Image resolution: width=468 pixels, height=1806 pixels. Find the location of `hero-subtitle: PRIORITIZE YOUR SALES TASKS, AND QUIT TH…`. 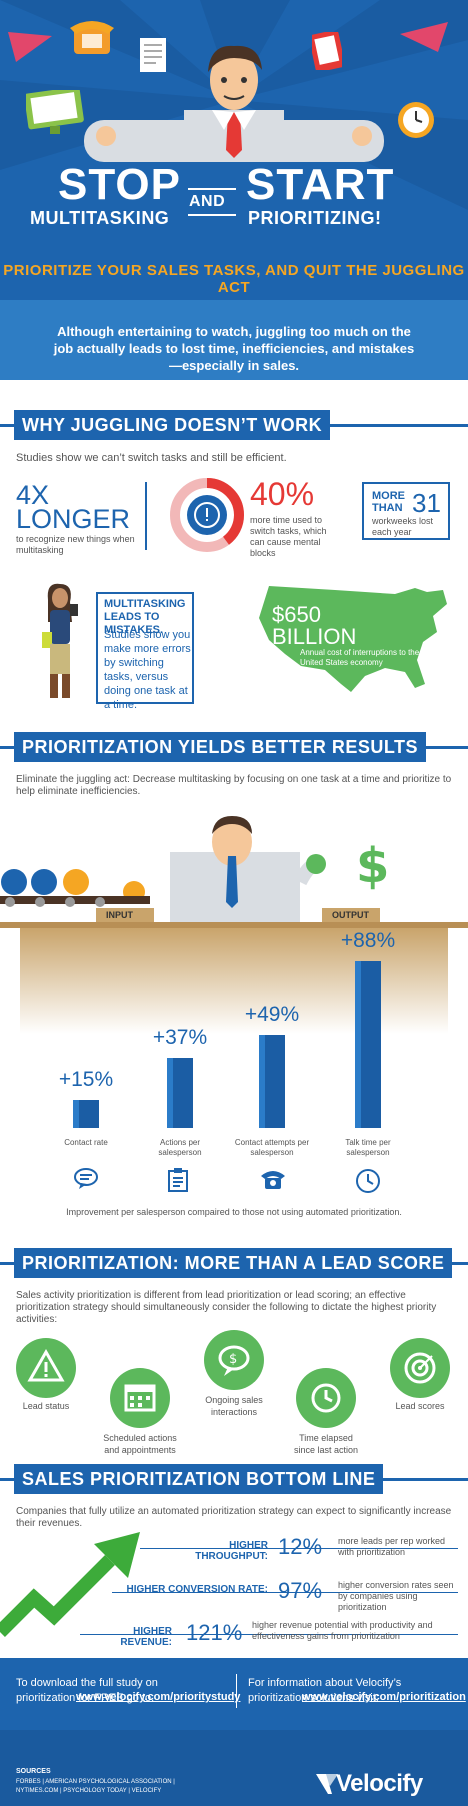

hero-subtitle: PRIORITIZE YOUR SALES TASKS, AND QUIT TH… is located at coordinates (234, 279).